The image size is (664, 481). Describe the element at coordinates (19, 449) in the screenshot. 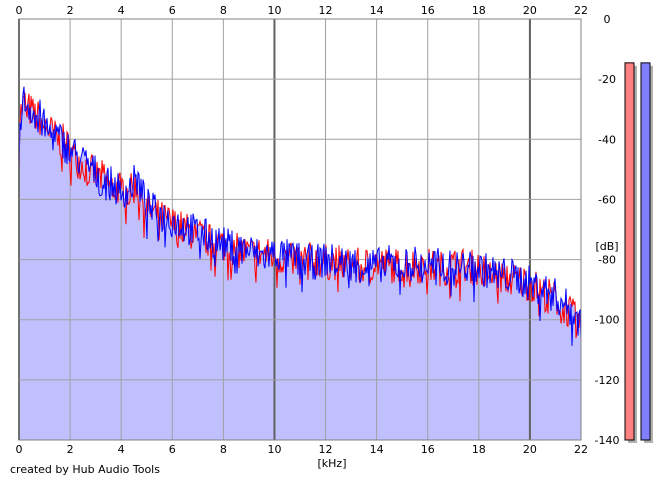

I see `x-tick-label-bottom: 0` at that location.